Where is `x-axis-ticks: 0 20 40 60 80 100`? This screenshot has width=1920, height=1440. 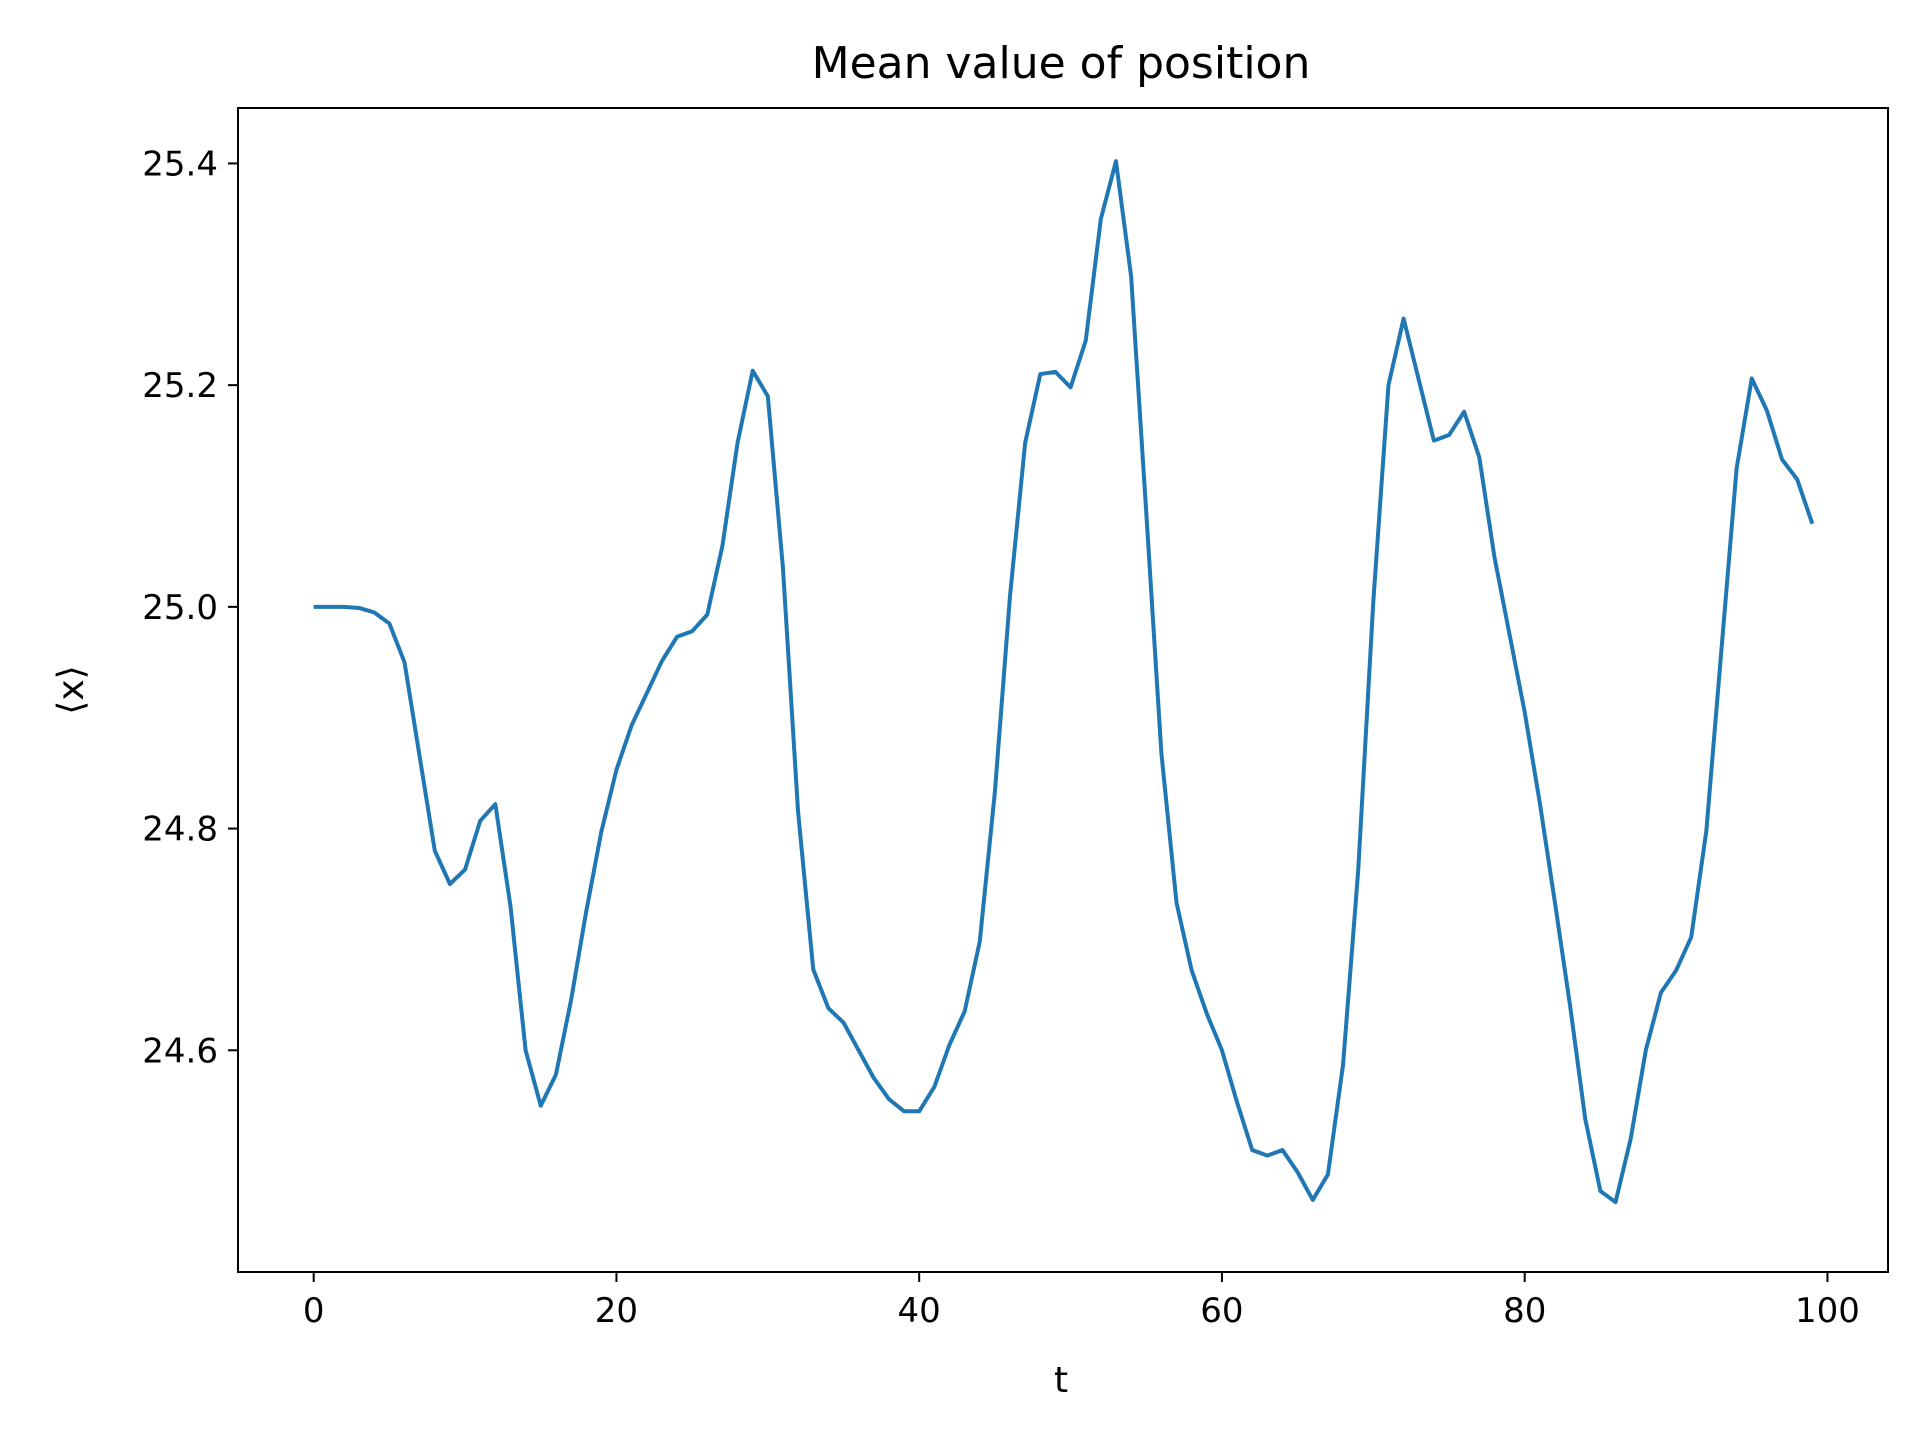 x-axis-ticks: 0 20 40 60 80 100 is located at coordinates (1081, 1301).